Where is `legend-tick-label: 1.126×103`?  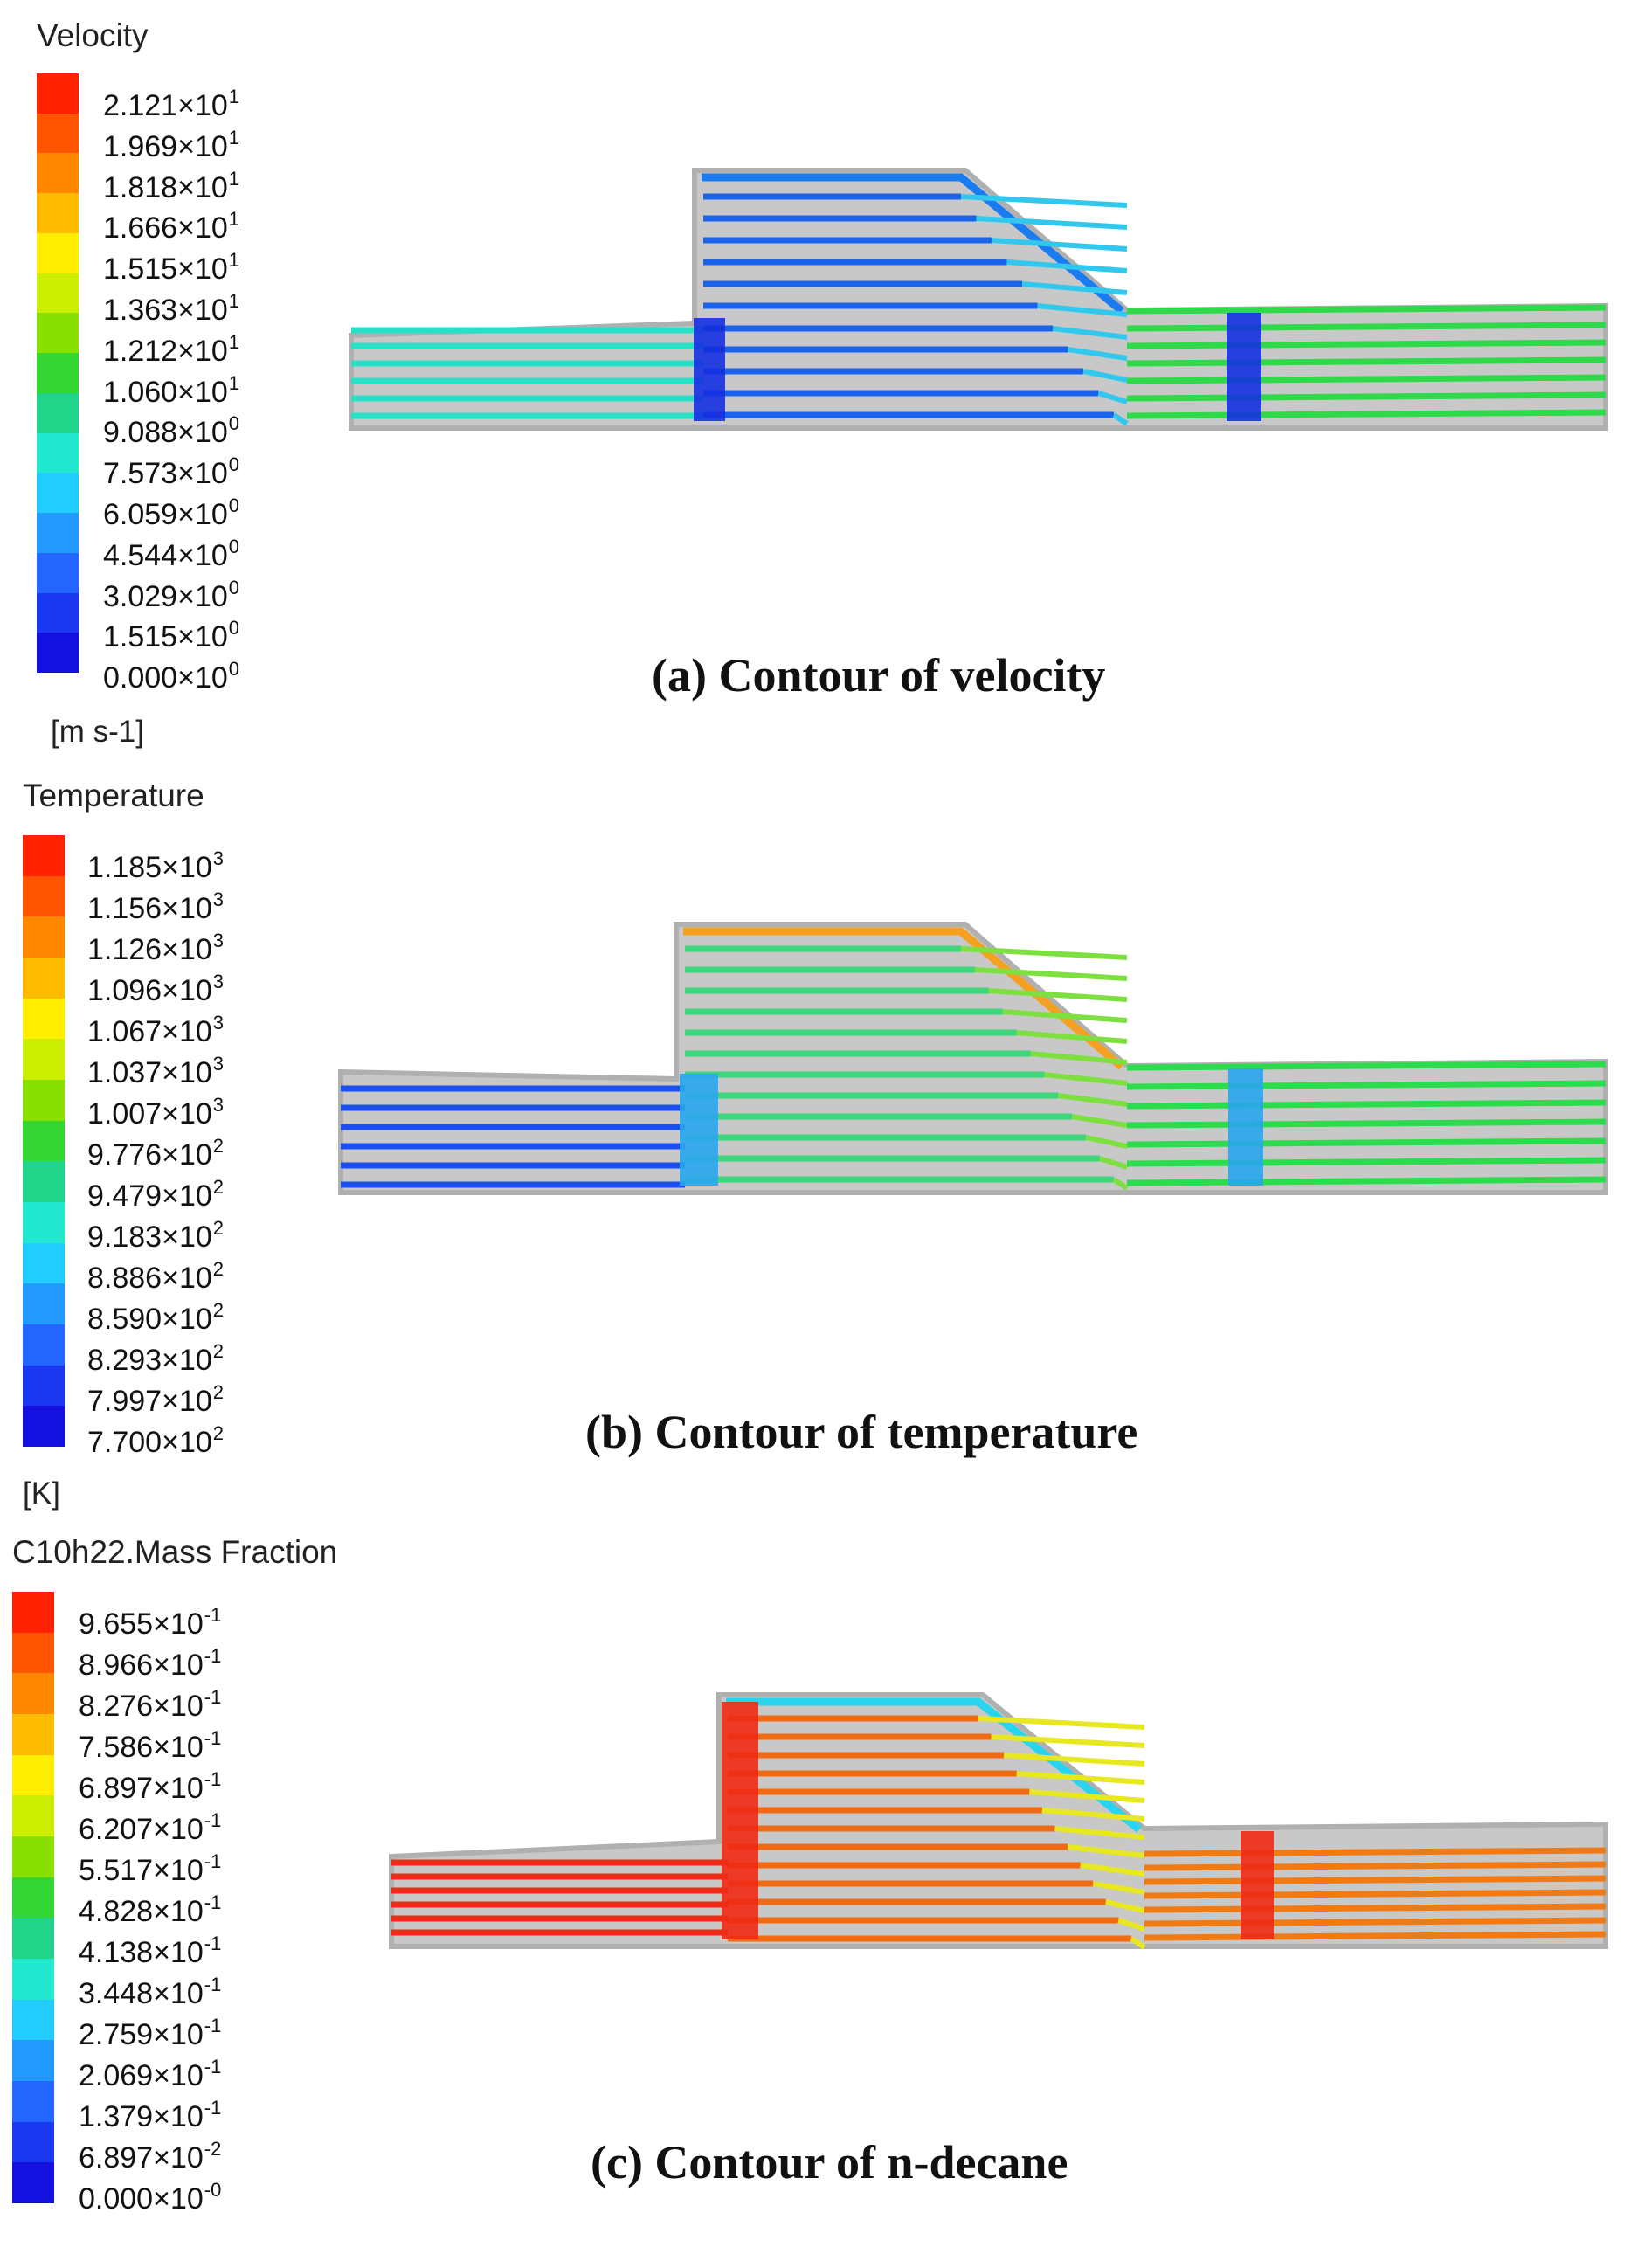
legend-tick-label: 1.126×103 is located at coordinates (156, 948).